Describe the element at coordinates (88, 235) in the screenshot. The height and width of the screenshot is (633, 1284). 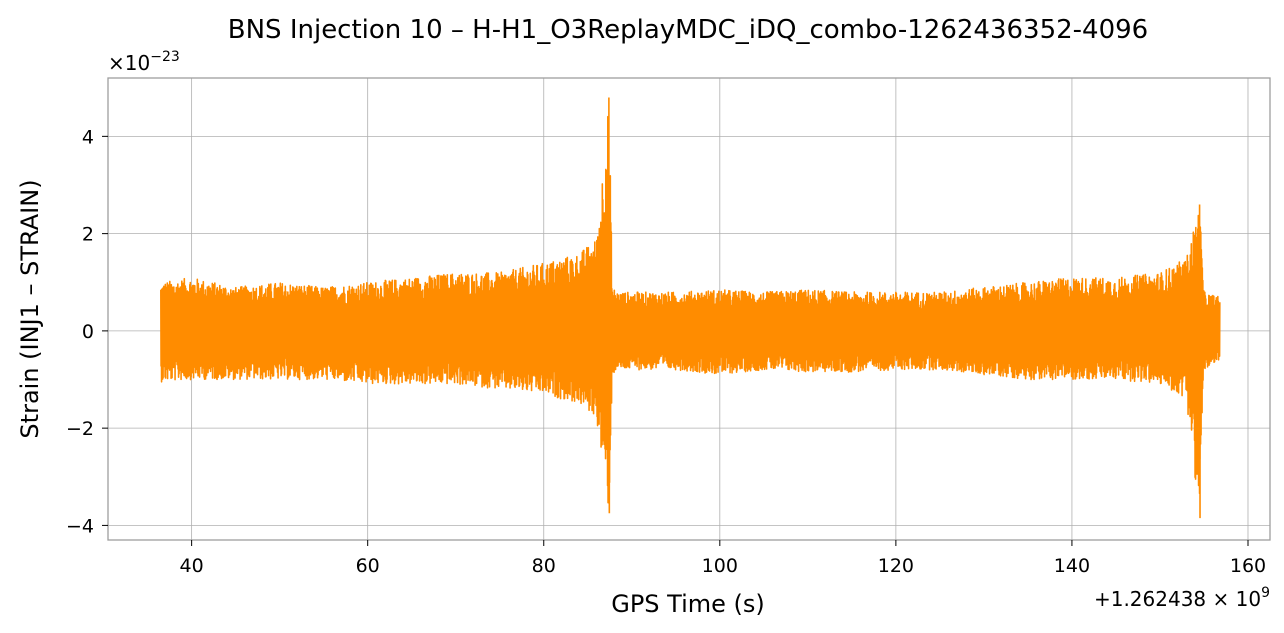
I see `y-tick-label: 2` at that location.